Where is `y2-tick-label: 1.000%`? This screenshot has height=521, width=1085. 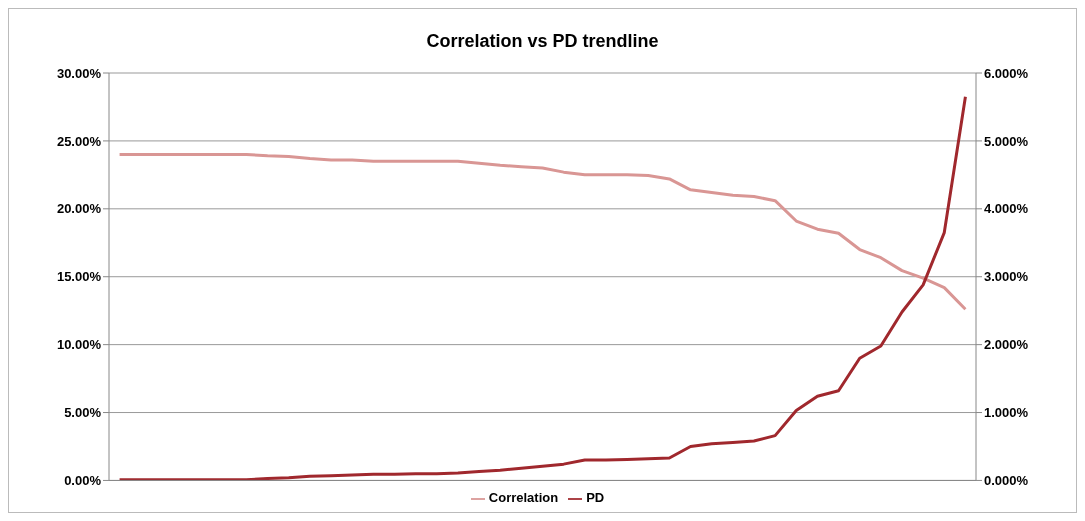 y2-tick-label: 1.000% is located at coordinates (1006, 413).